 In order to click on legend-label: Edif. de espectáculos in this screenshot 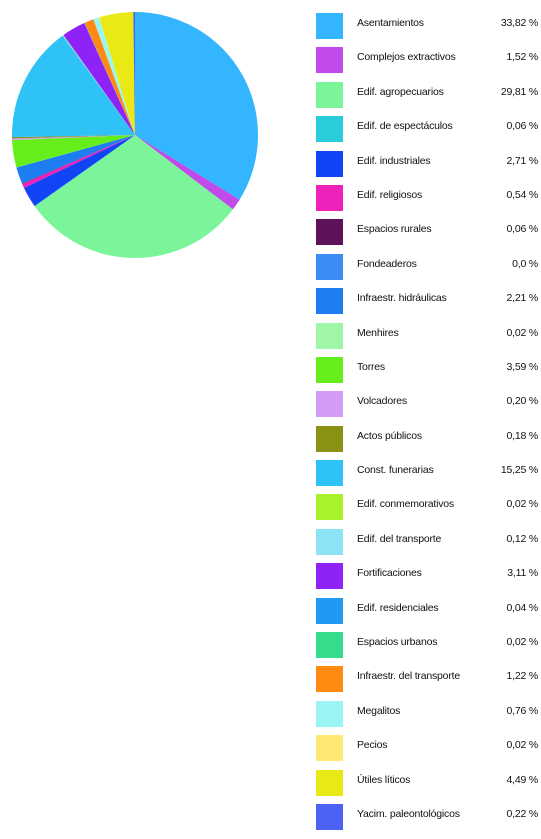, I will do `click(405, 126)`.